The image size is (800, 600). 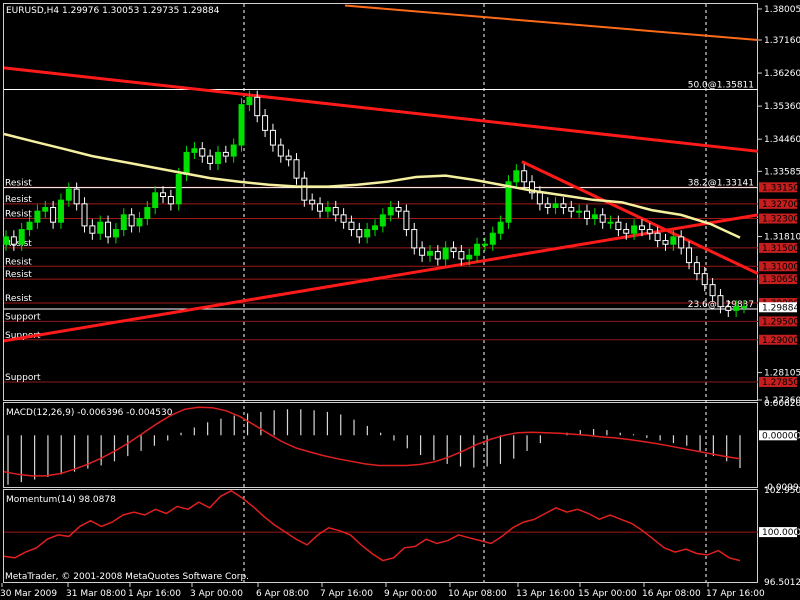 What do you see at coordinates (781, 533) in the screenshot?
I see `momentum-100-tag-label: 100.0000` at bounding box center [781, 533].